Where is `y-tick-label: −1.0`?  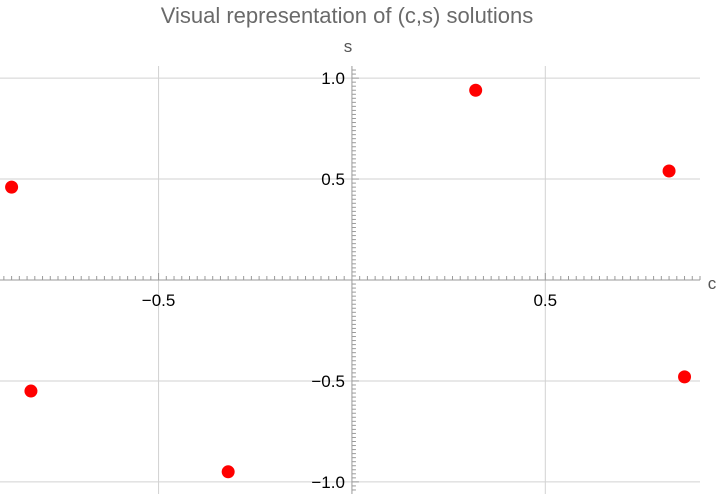
y-tick-label: −1.0 is located at coordinates (328, 482).